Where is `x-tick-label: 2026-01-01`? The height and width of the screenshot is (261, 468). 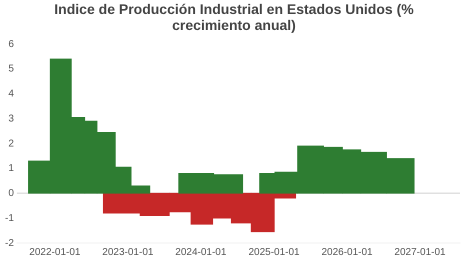 x-tick-label: 2026-01-01 is located at coordinates (347, 252).